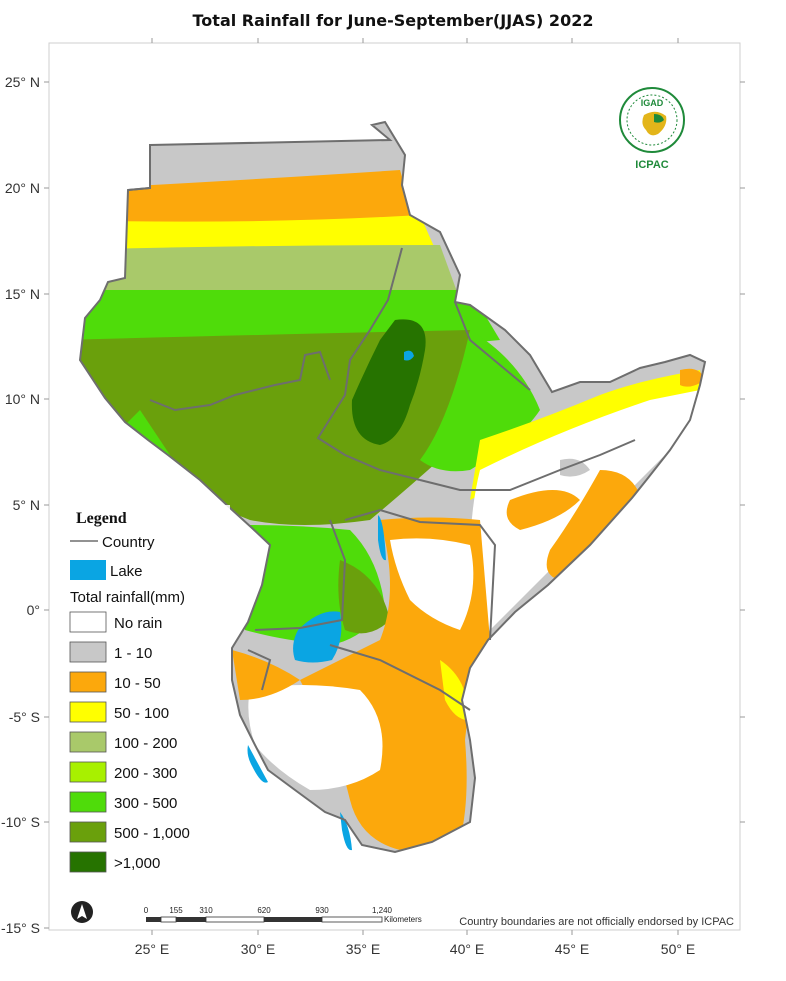 The image size is (786, 981). I want to click on logo-top-text: IGAD, so click(652, 103).